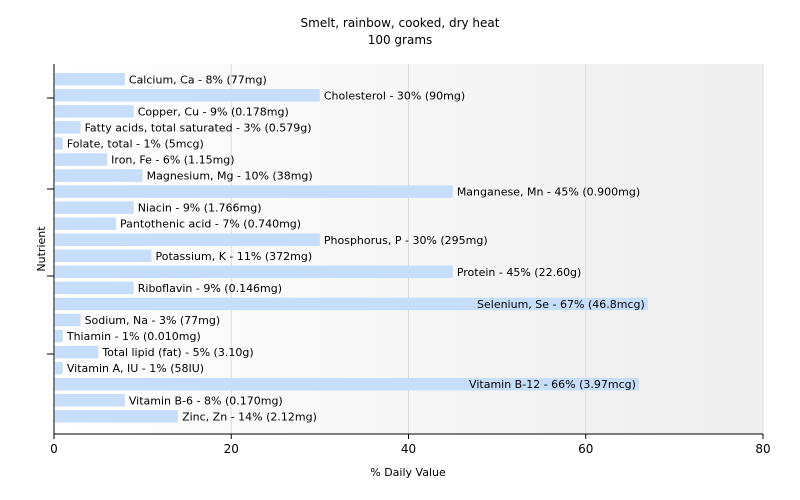 This screenshot has width=800, height=500. I want to click on bar-label: Vitamin B-6 - 8% (0.170mg), so click(206, 400).